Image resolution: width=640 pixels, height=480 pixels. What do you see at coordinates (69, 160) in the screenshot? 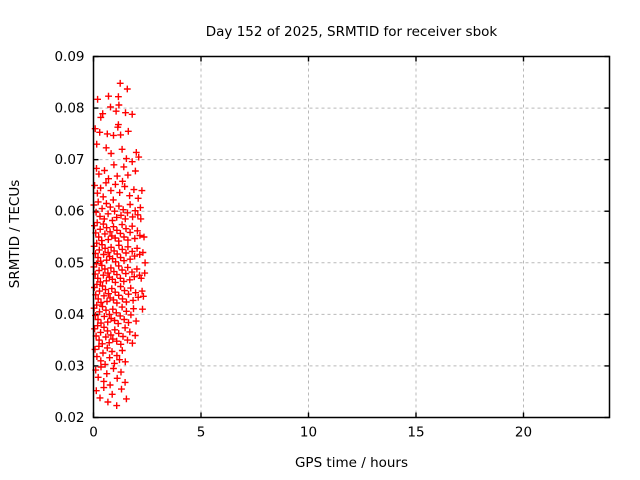
I see `y-tick-label: 0.07` at bounding box center [69, 160].